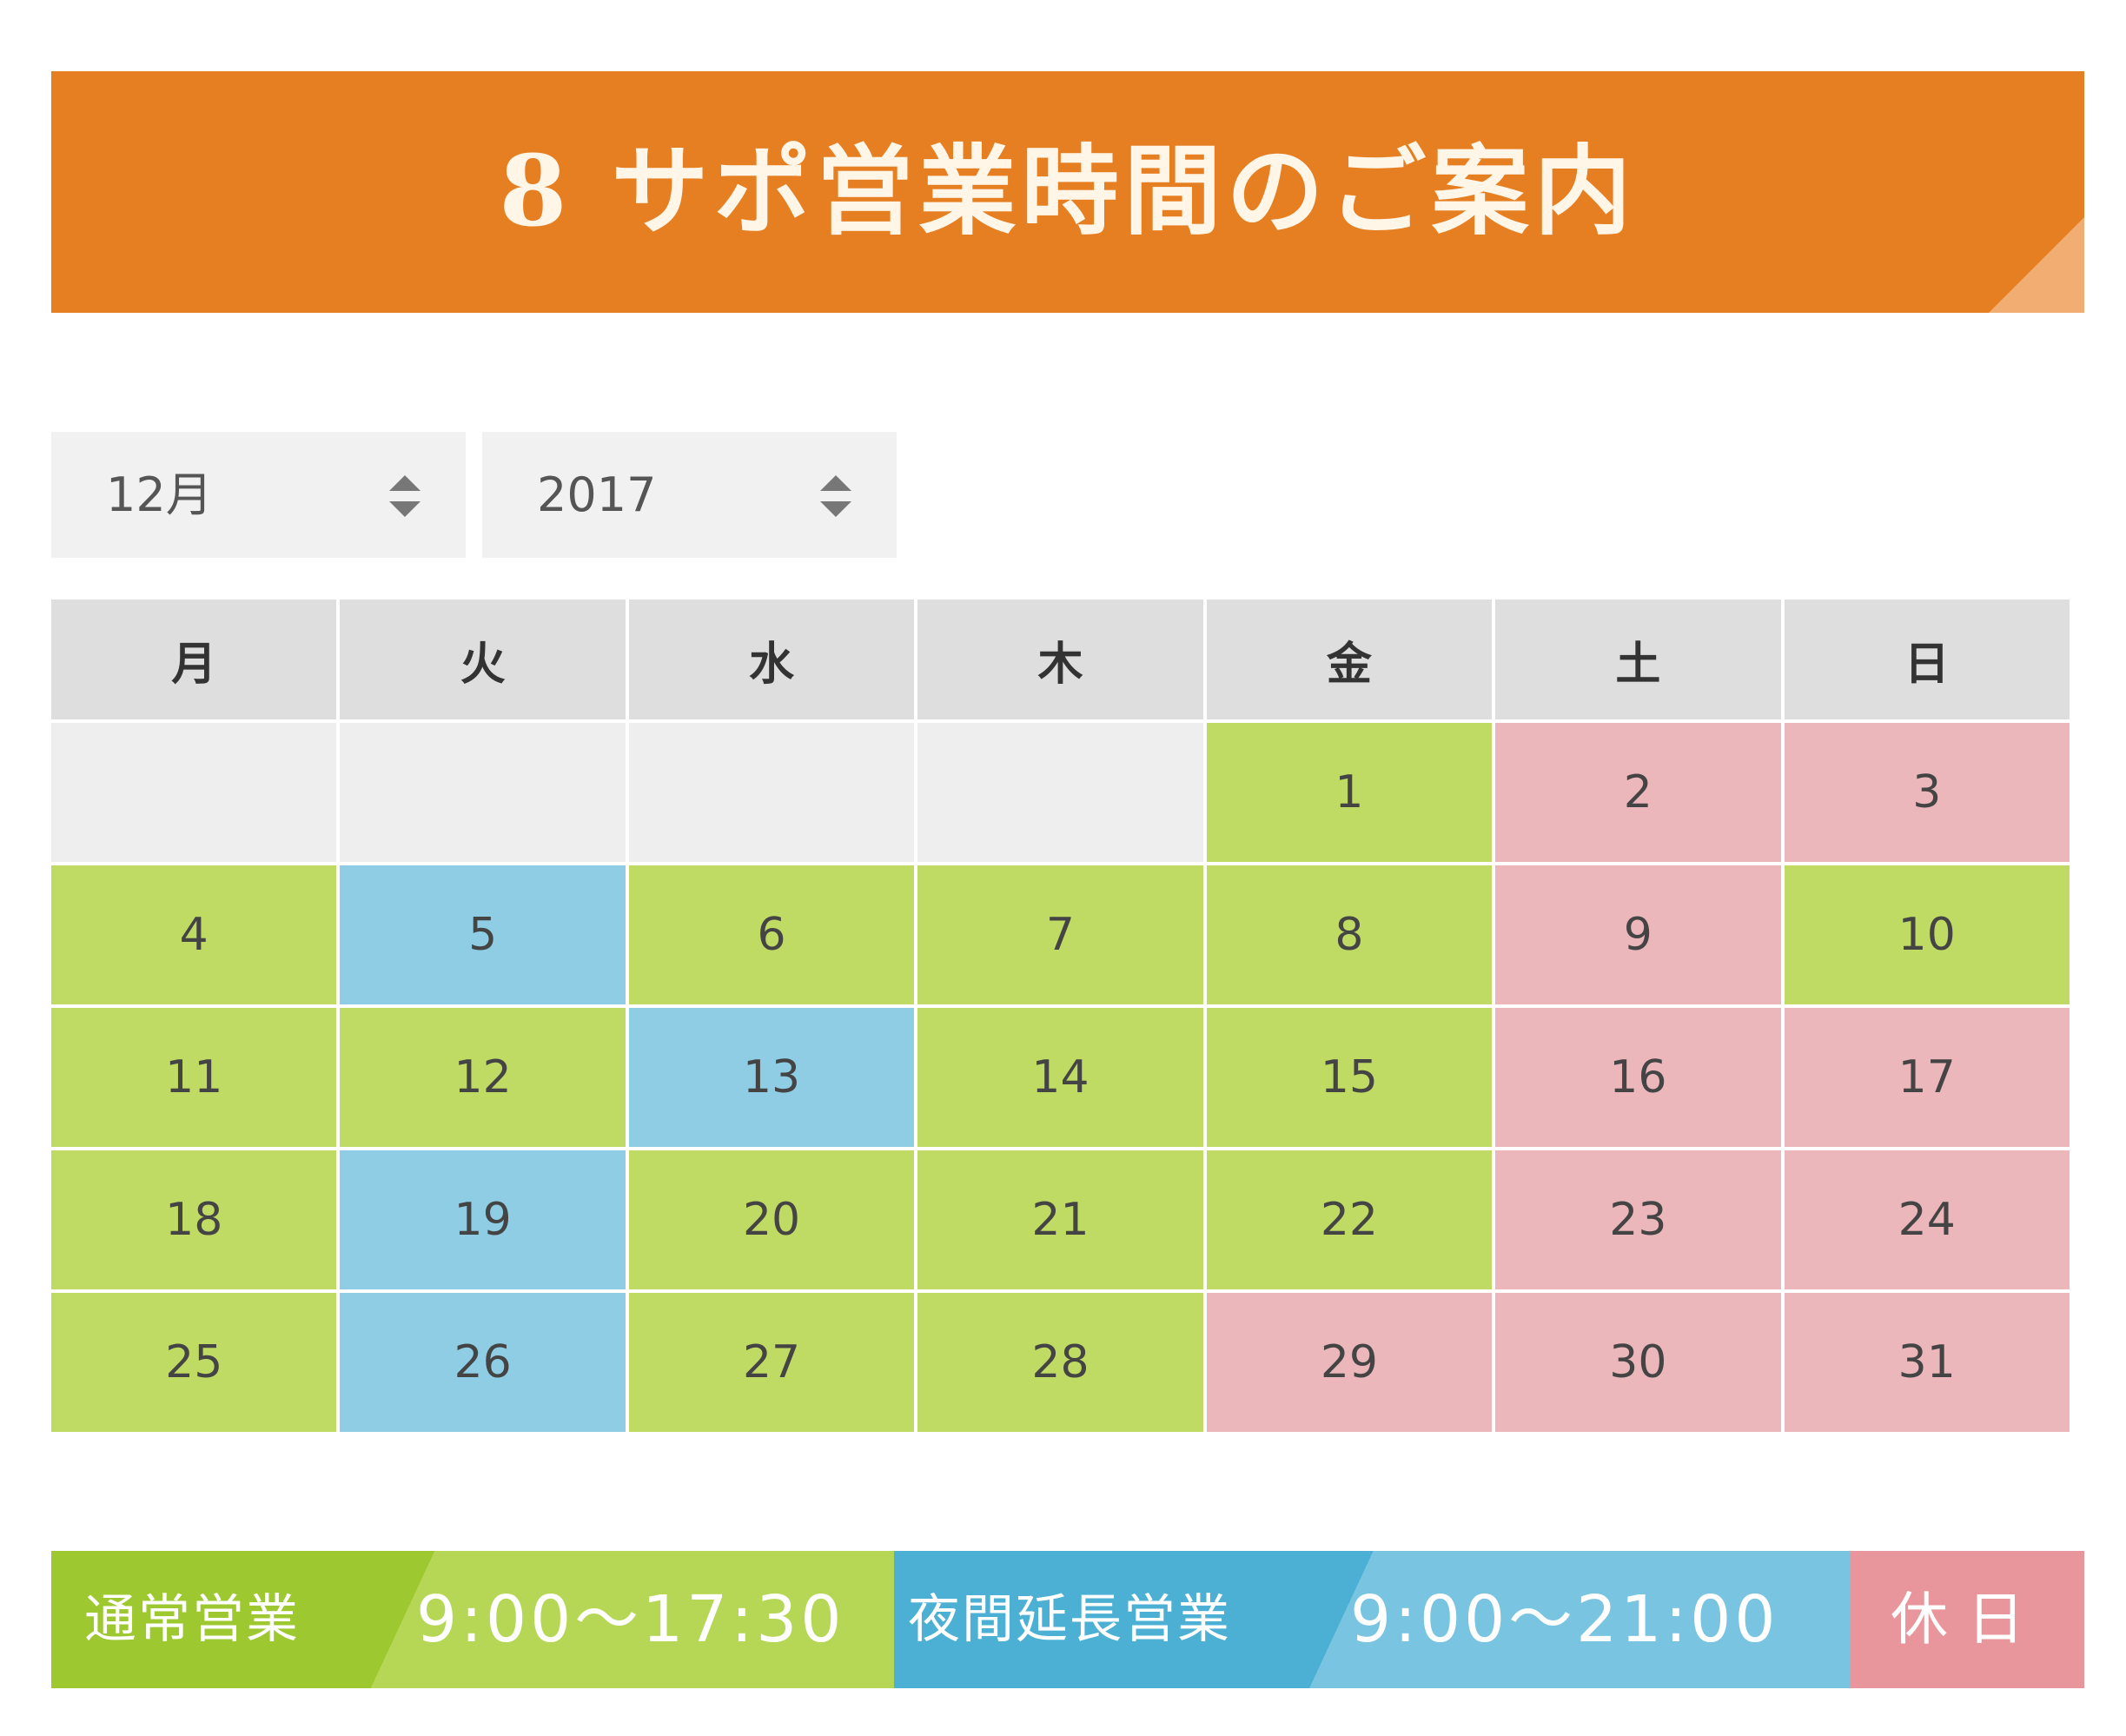 The width and height of the screenshot is (2126, 1736). What do you see at coordinates (483, 1219) in the screenshot?
I see `calendar-day-cell: 19` at bounding box center [483, 1219].